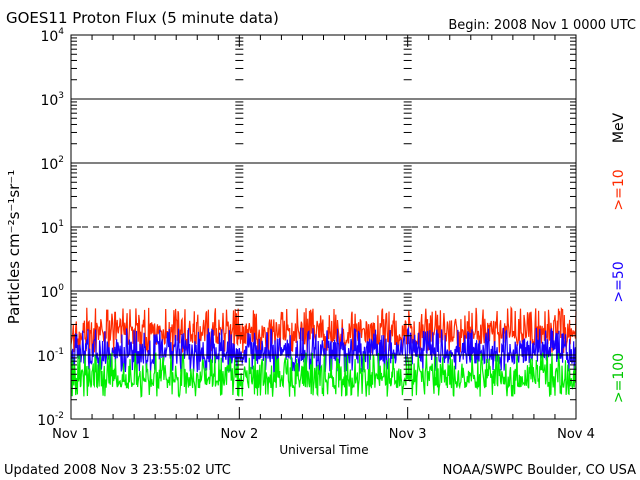 The height and width of the screenshot is (480, 640). What do you see at coordinates (323, 450) in the screenshot?
I see `x-axis-label: Universal Time` at bounding box center [323, 450].